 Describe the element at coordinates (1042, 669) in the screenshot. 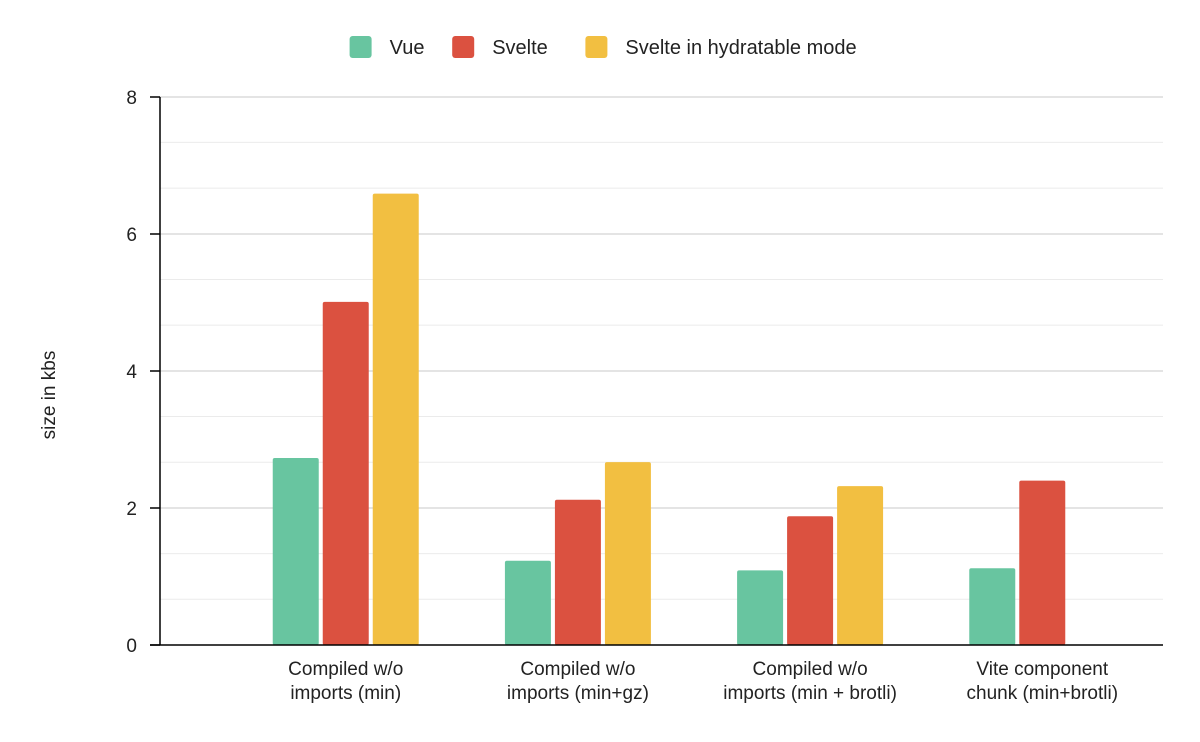

I see `x-category-label: Vite component` at that location.